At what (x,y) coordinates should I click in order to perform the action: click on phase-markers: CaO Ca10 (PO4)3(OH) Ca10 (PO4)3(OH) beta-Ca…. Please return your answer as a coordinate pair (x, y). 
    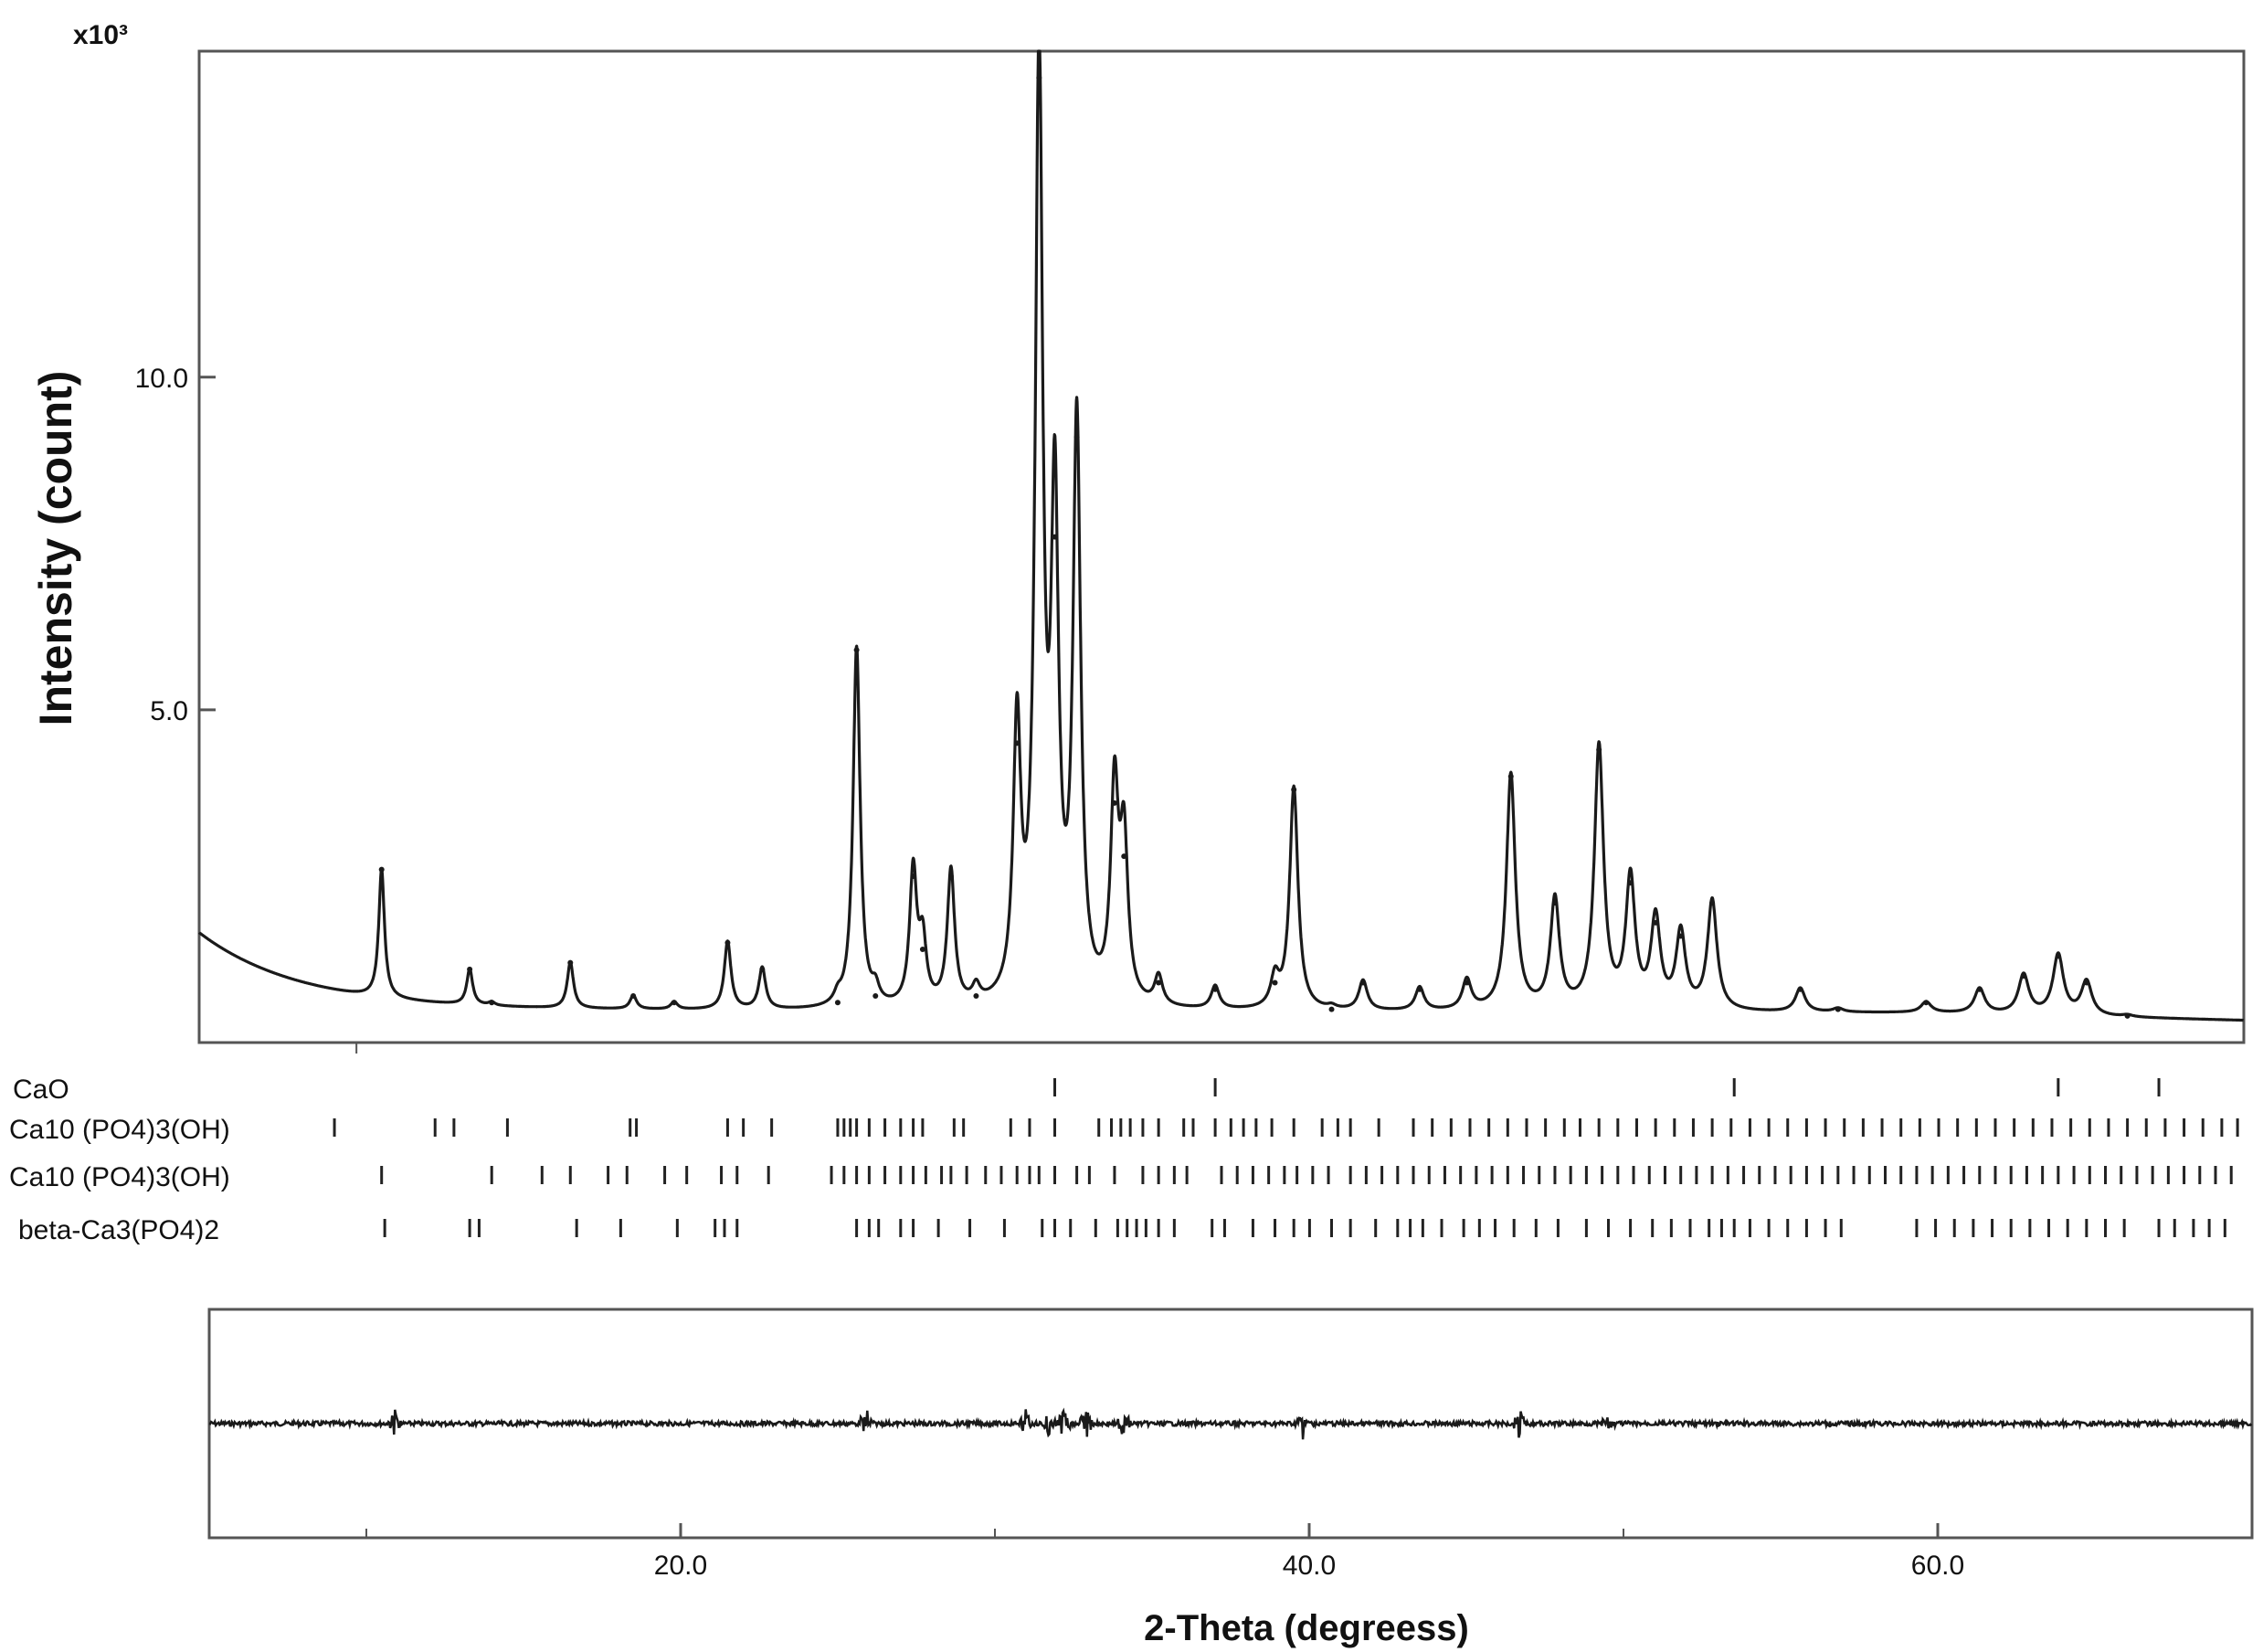
    Looking at the image, I should click on (1124, 1160).